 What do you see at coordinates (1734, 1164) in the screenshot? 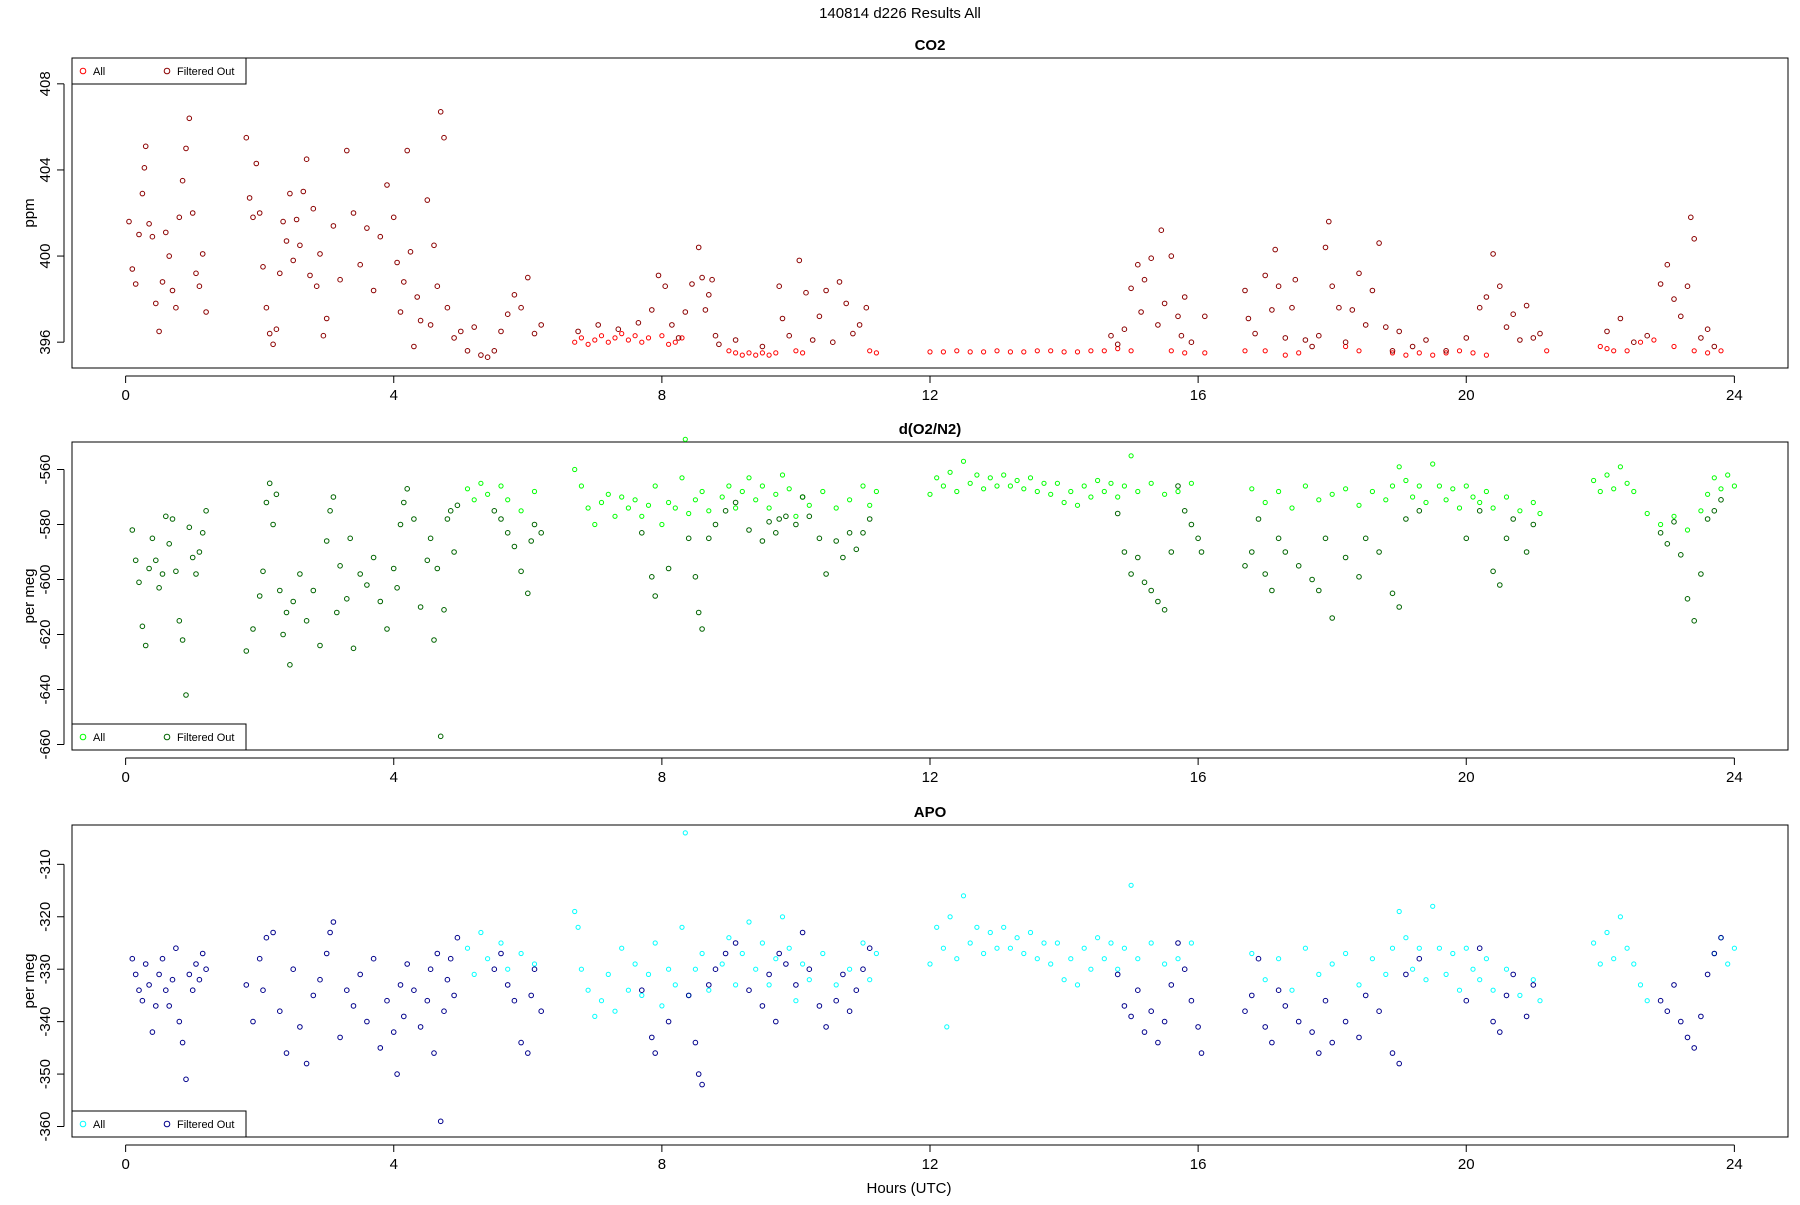
I see `x-tick-label: 24` at bounding box center [1734, 1164].